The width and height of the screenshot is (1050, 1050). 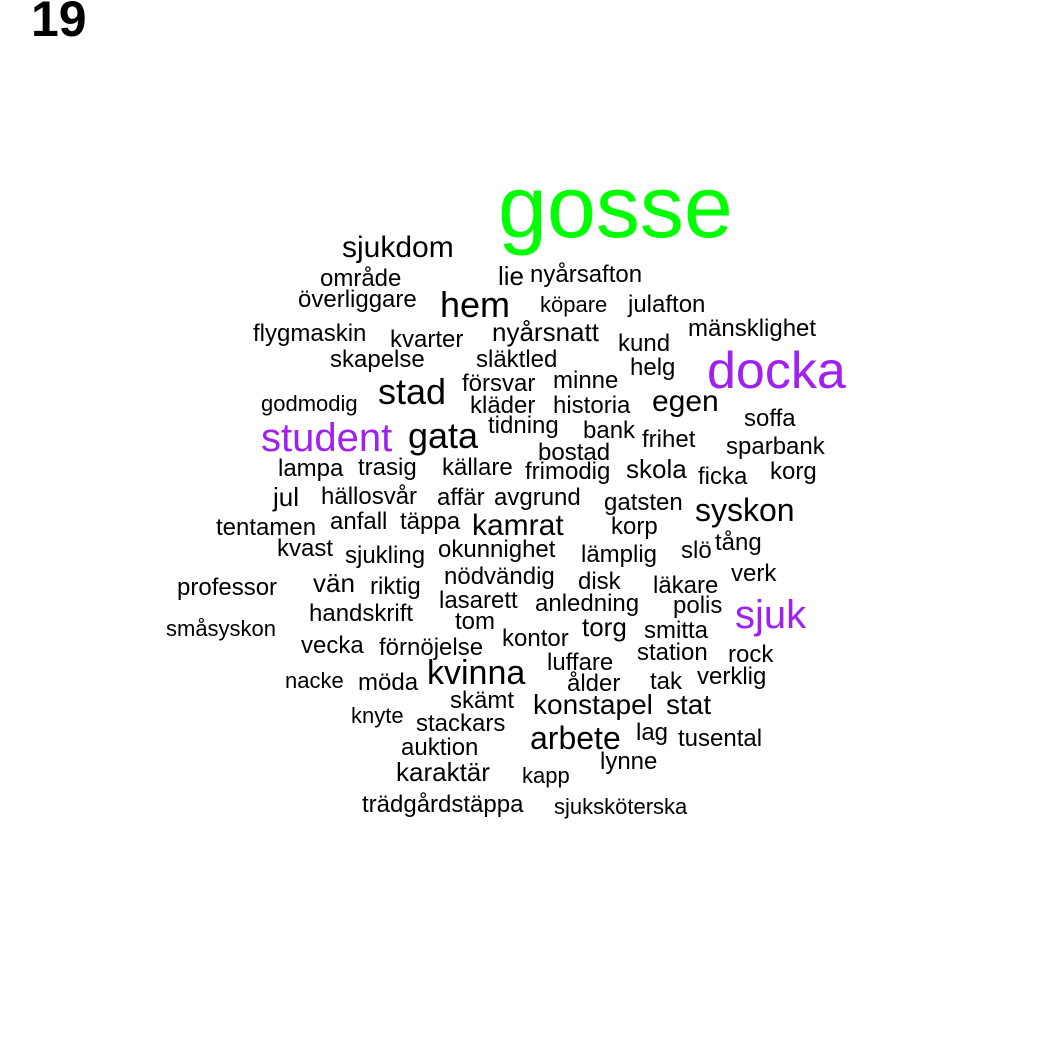 I want to click on cloud-word: verklig, so click(x=732, y=676).